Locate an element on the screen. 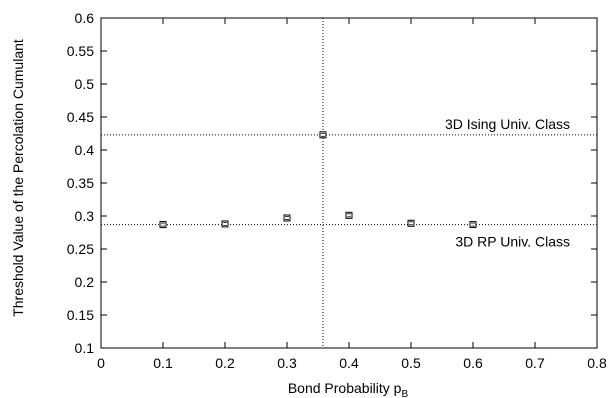 The image size is (608, 398). x-tick-label: 0.2 is located at coordinates (225, 363).